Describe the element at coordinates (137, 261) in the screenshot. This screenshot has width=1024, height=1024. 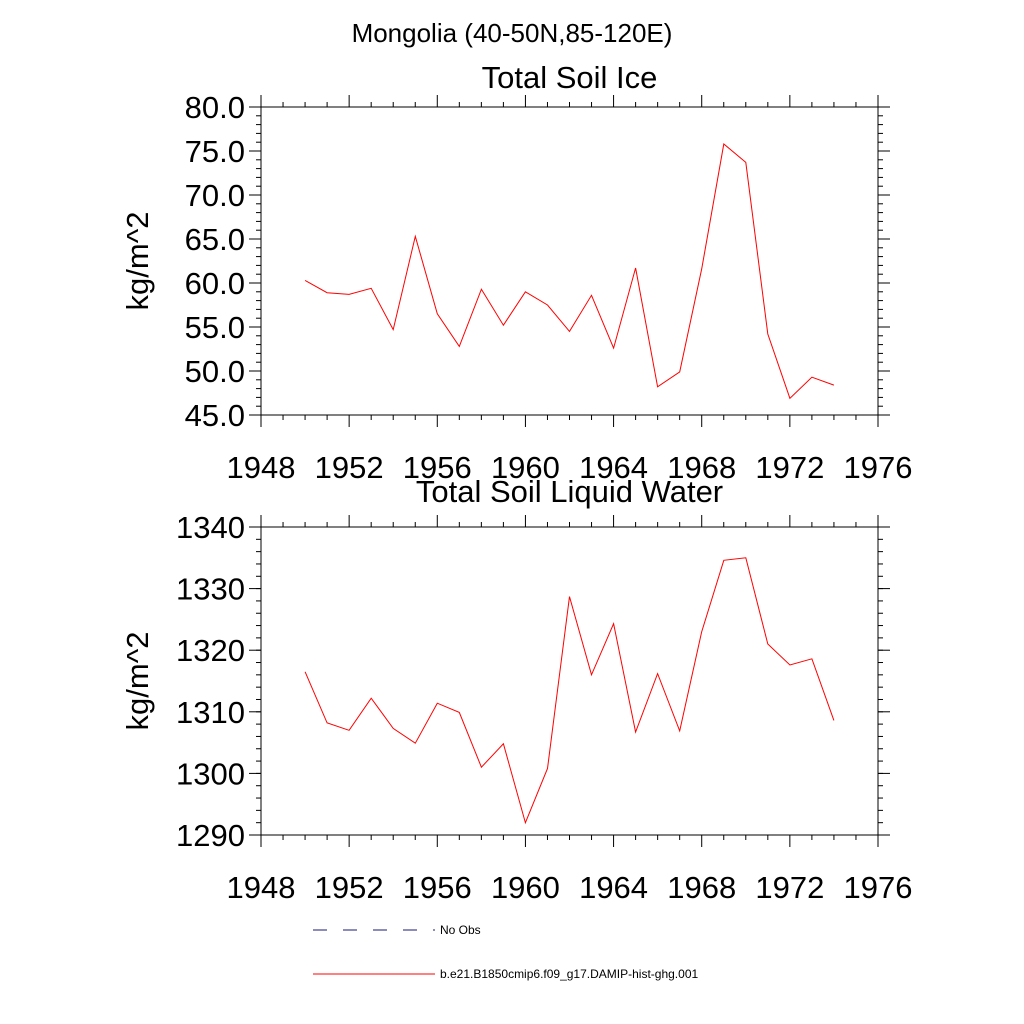
I see `soil-ice-y-axis-label: kg/m^2` at that location.